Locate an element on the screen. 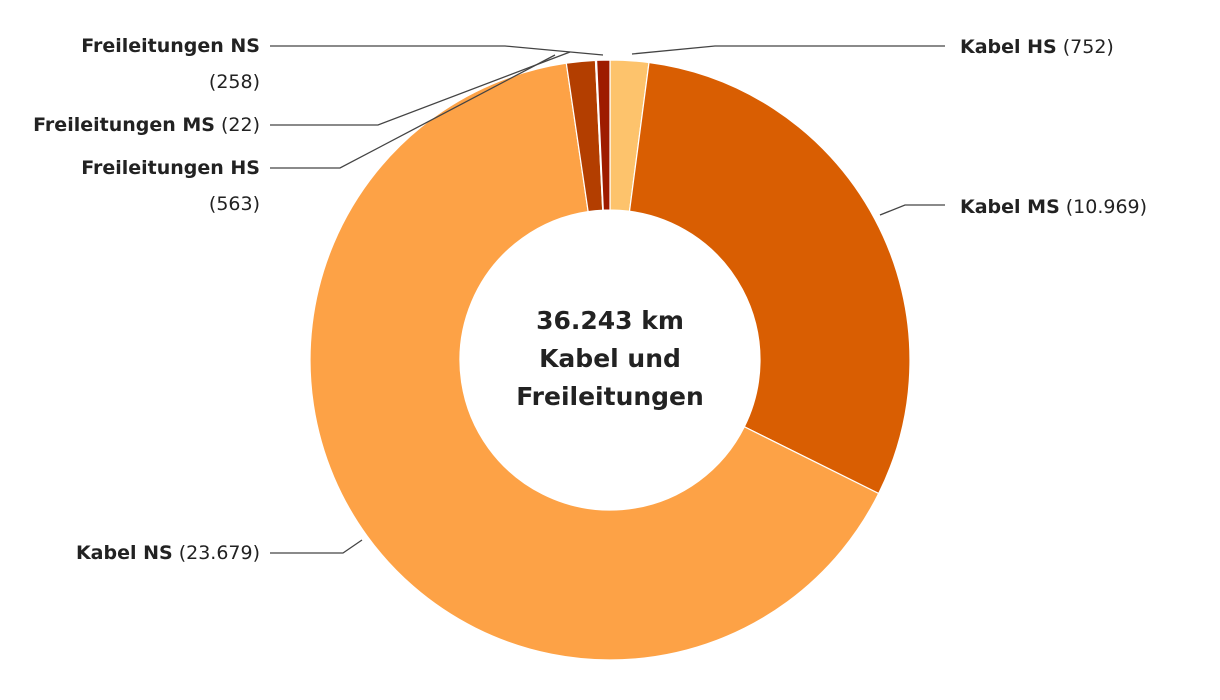 The width and height of the screenshot is (1220, 700). slice-label: Kabel HS (752) is located at coordinates (1037, 47).